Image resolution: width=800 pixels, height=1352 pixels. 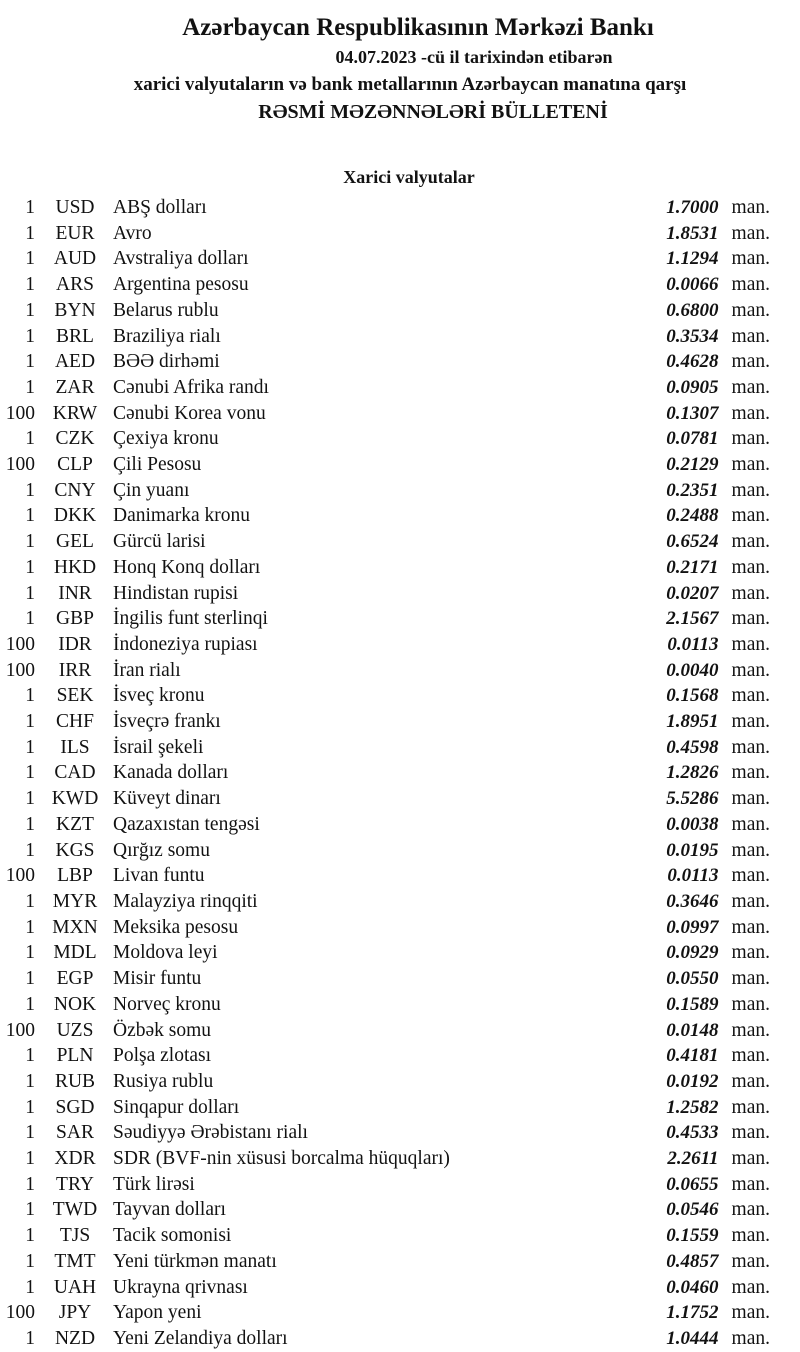 What do you see at coordinates (75, 336) in the screenshot?
I see `currency-code: BRL` at bounding box center [75, 336].